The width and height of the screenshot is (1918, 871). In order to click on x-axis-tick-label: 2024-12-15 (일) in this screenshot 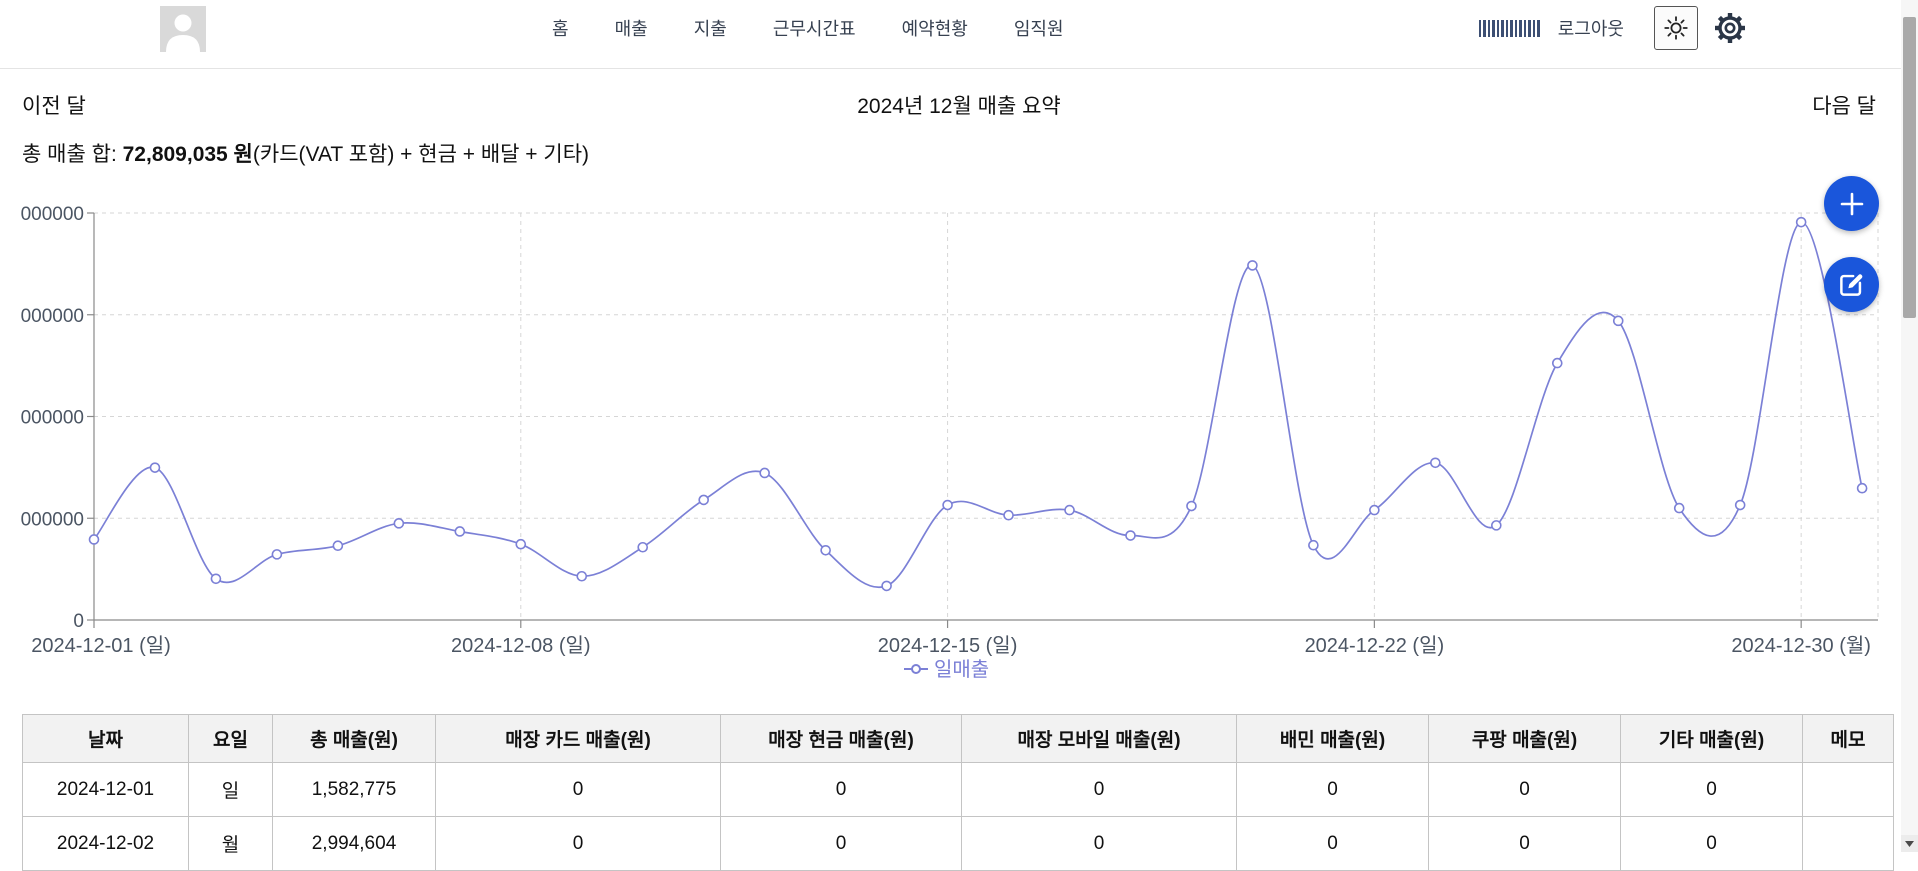, I will do `click(948, 645)`.